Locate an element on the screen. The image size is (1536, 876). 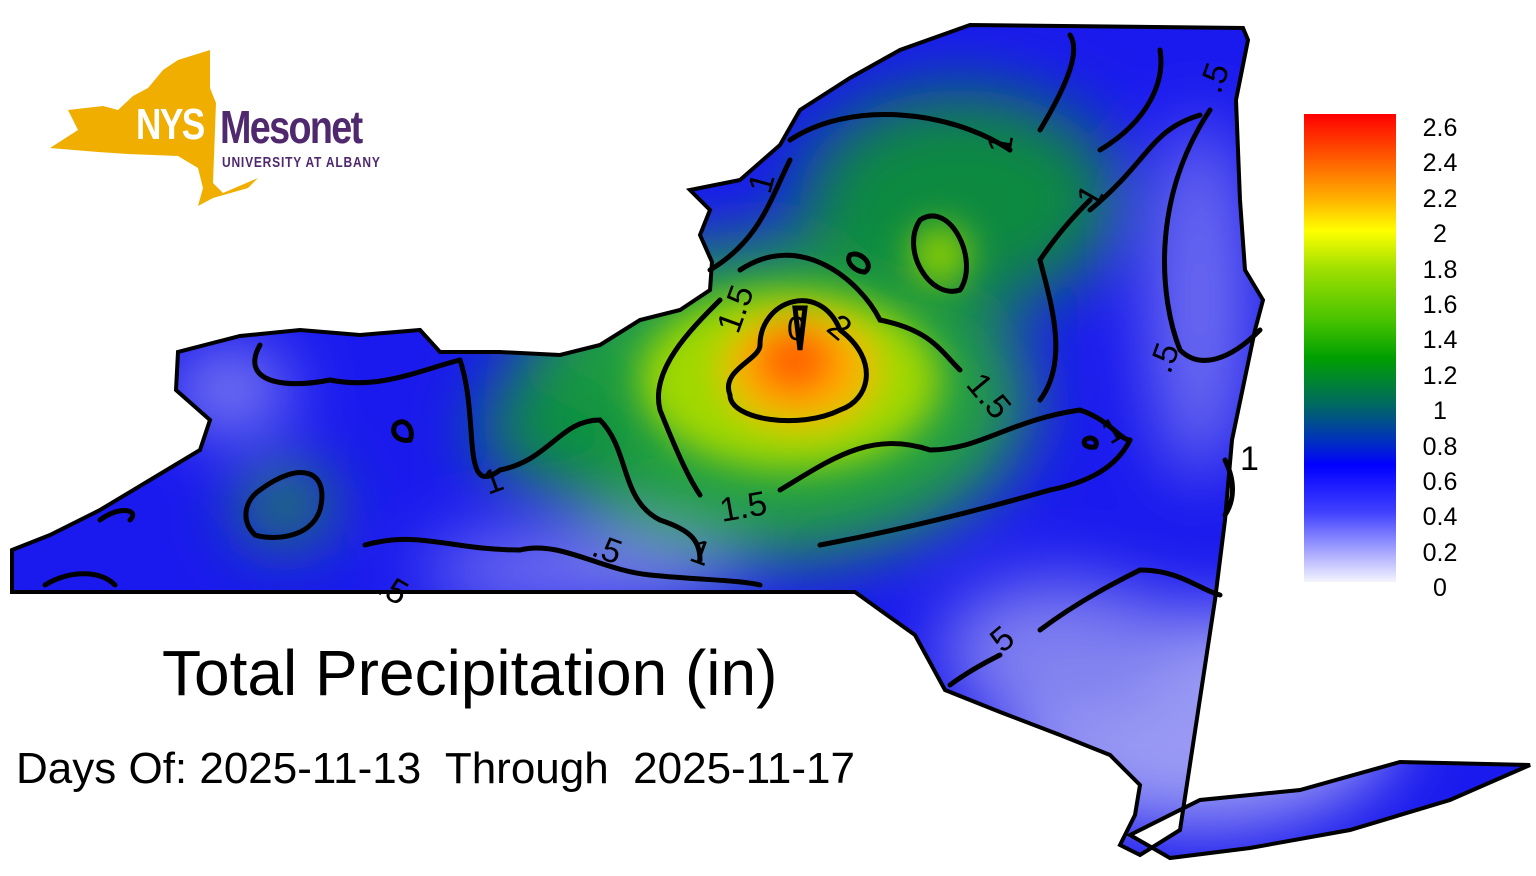
legend-tick-label: 0.4 is located at coordinates (1440, 517).